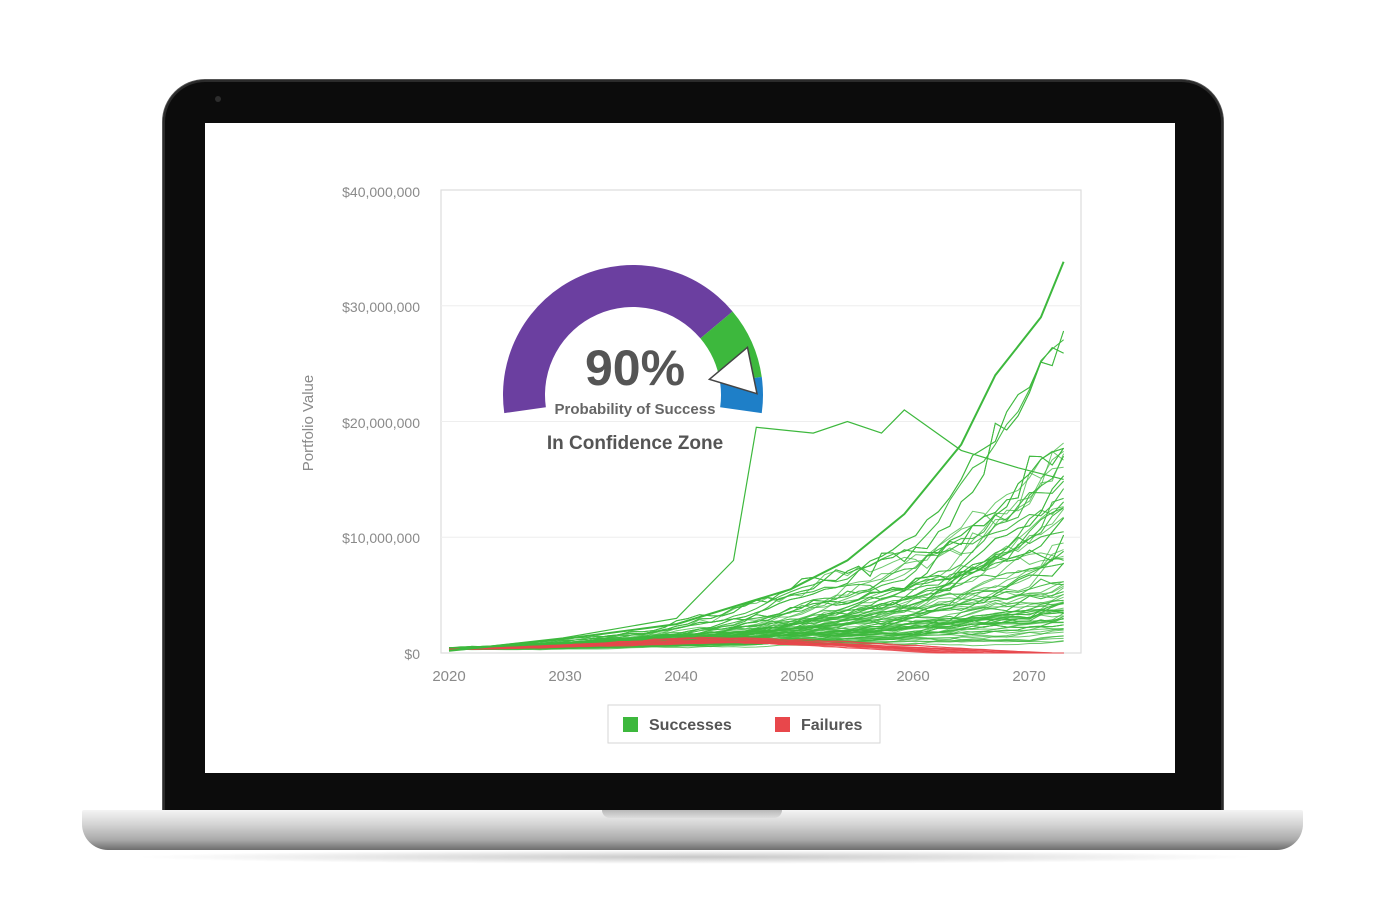  Describe the element at coordinates (381, 538) in the screenshot. I see `y-tick-label: $10,000,000` at that location.